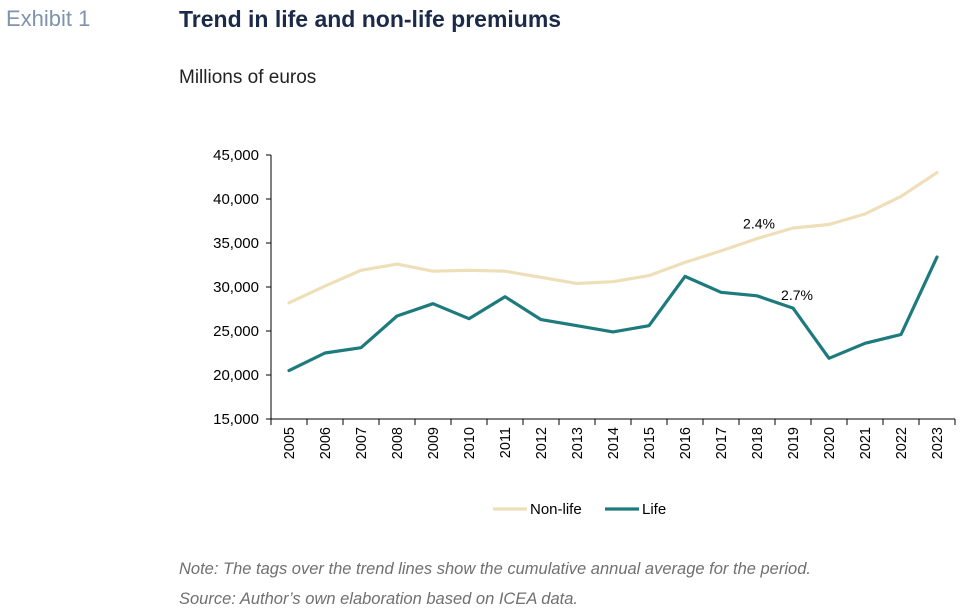 This screenshot has height=612, width=969. What do you see at coordinates (866, 443) in the screenshot?
I see `x-tick-label: 2021` at bounding box center [866, 443].